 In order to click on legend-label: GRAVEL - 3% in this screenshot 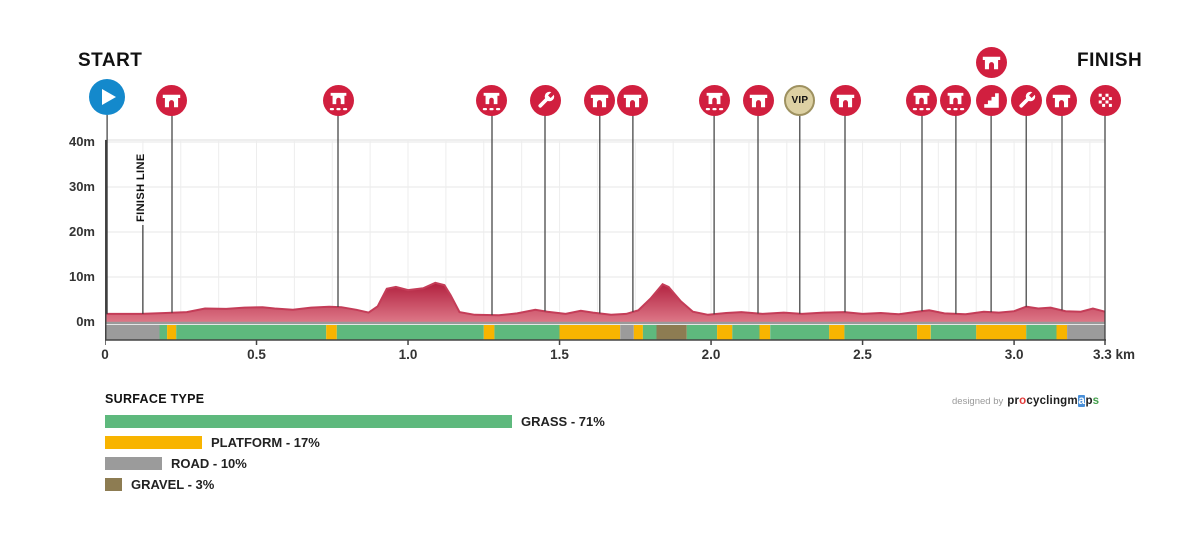, I will do `click(173, 484)`.